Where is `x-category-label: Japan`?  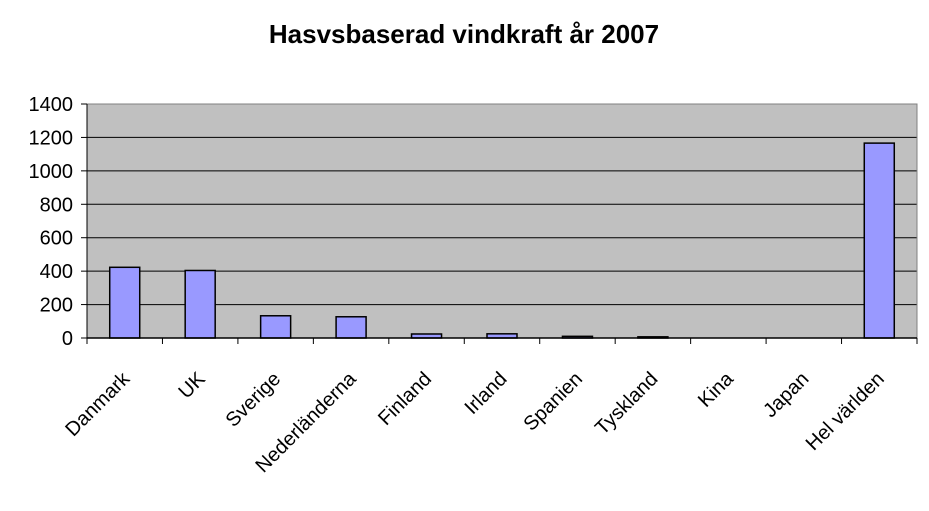
x-category-label: Japan is located at coordinates (786, 395).